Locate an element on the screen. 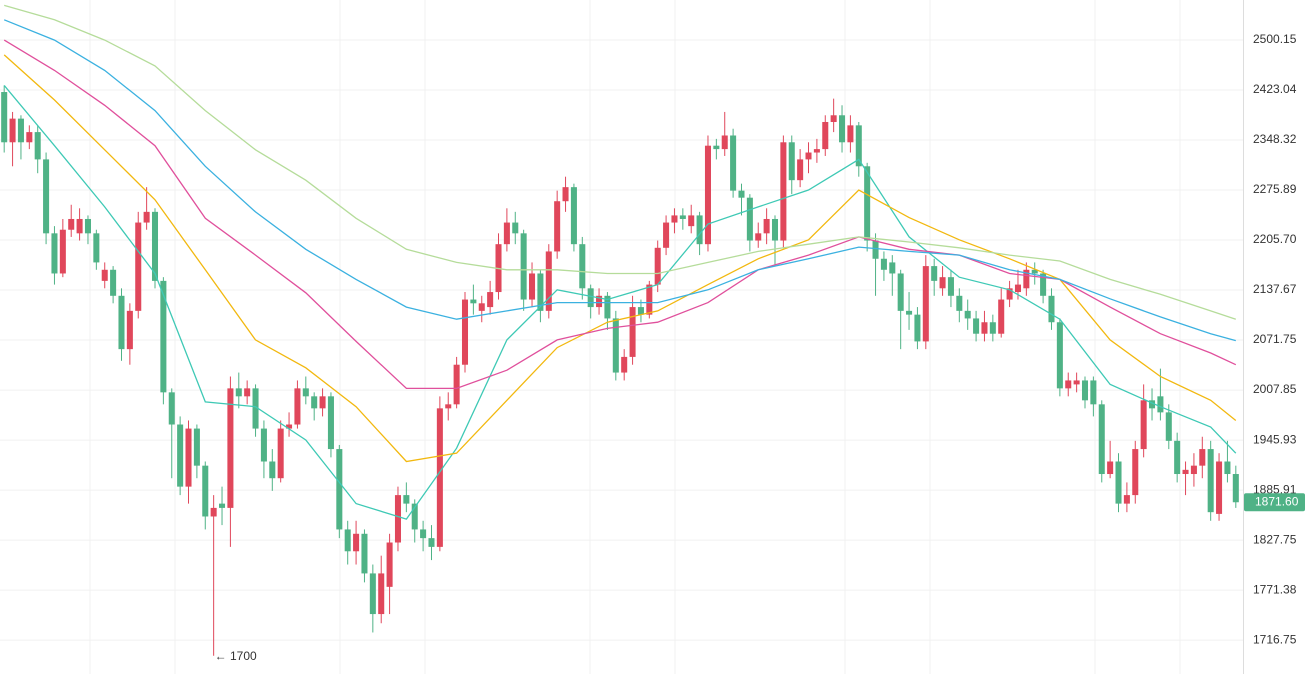 This screenshot has width=1305, height=679. y-tick-label: 1716.75 is located at coordinates (1275, 639).